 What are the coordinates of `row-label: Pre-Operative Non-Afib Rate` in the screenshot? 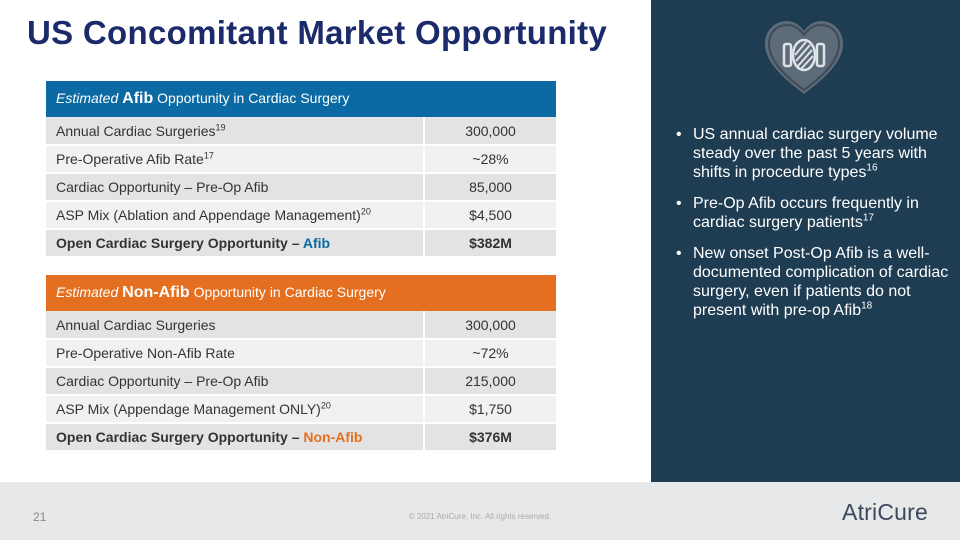 It's located at (145, 353).